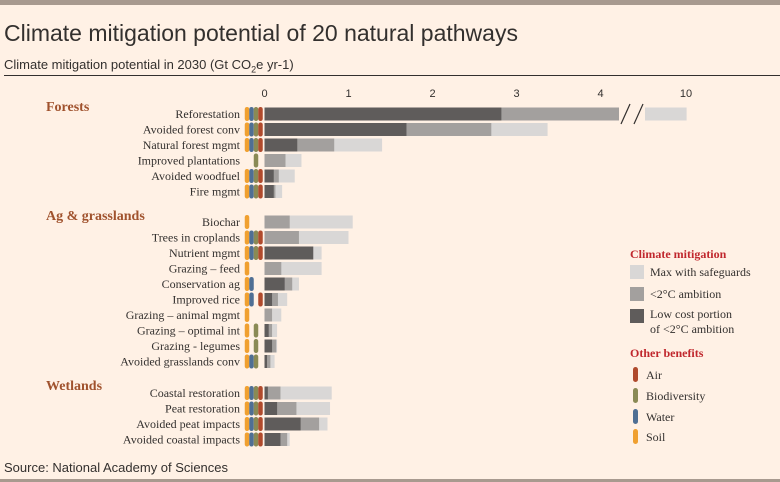  Describe the element at coordinates (68, 107) in the screenshot. I see `group-label-forests: Forests` at that location.